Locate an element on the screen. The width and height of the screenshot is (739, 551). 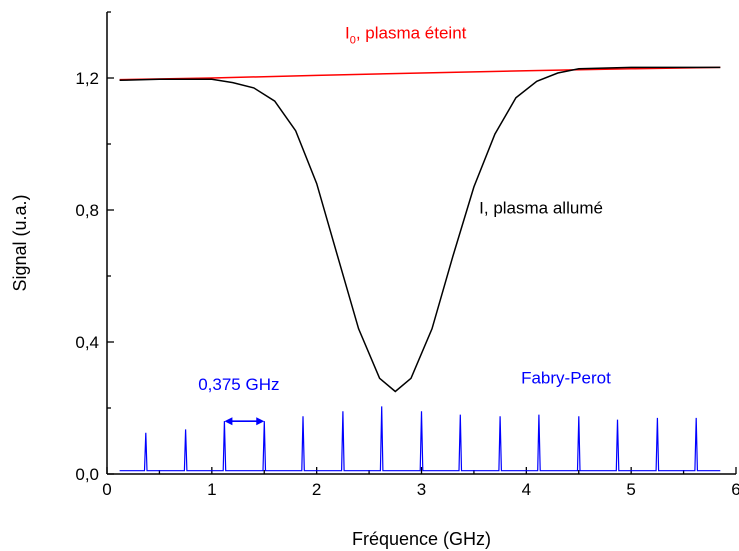
y-axis-title: Signal (u.a.) is located at coordinates (20, 242).